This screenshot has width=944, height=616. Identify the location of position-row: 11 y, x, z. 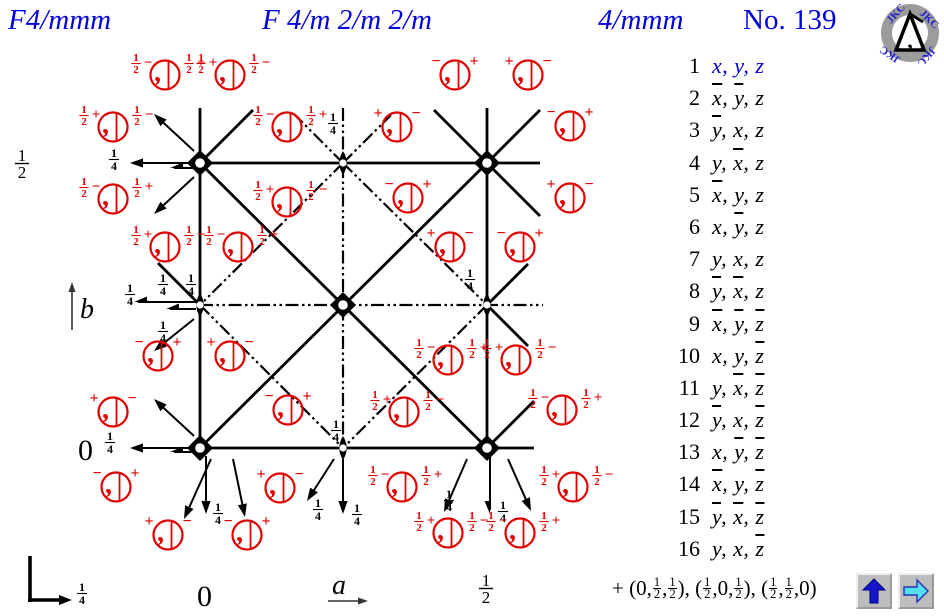
(800, 391).